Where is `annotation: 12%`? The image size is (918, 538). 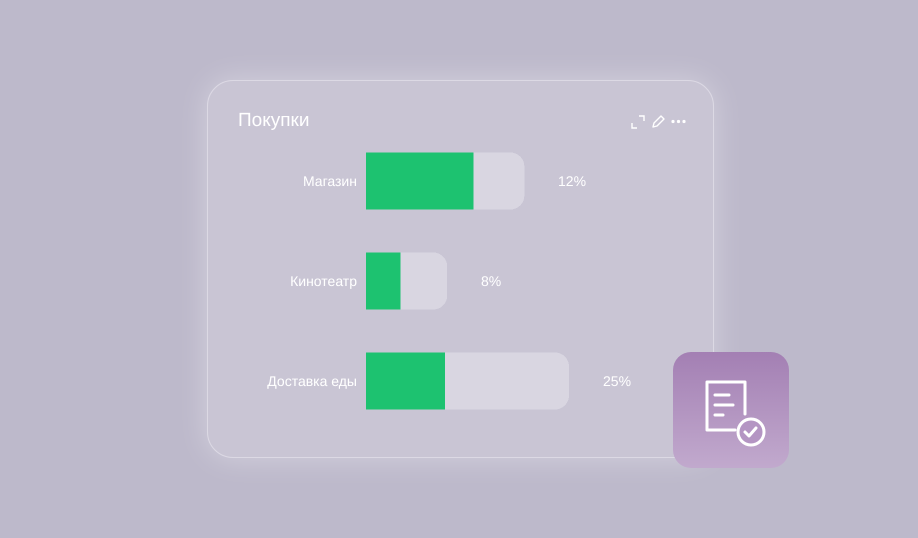
annotation: 12% is located at coordinates (572, 181).